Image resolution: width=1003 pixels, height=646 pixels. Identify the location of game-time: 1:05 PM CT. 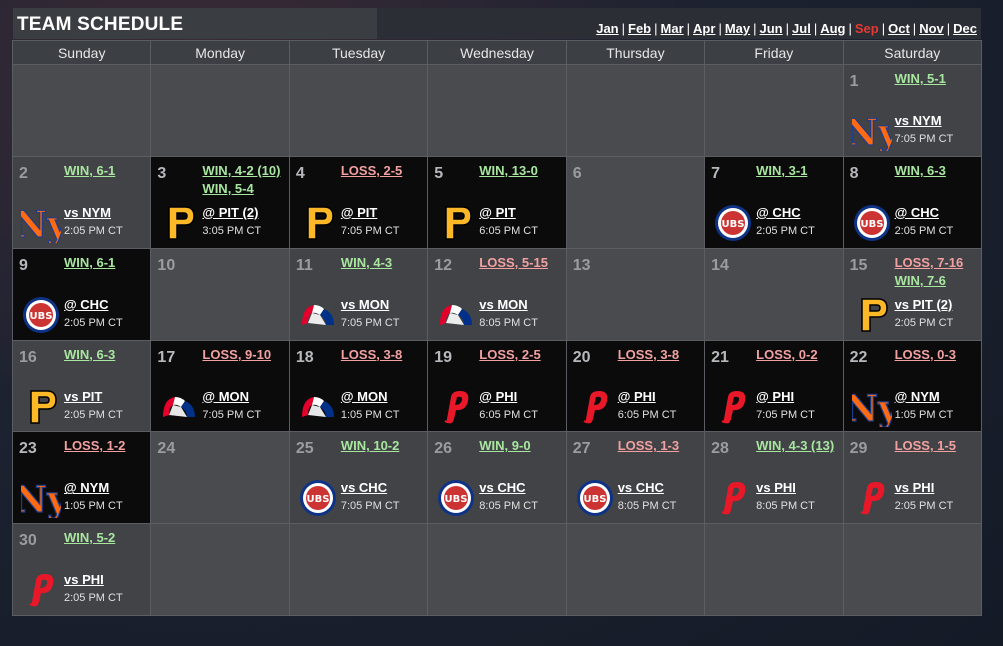
(370, 414).